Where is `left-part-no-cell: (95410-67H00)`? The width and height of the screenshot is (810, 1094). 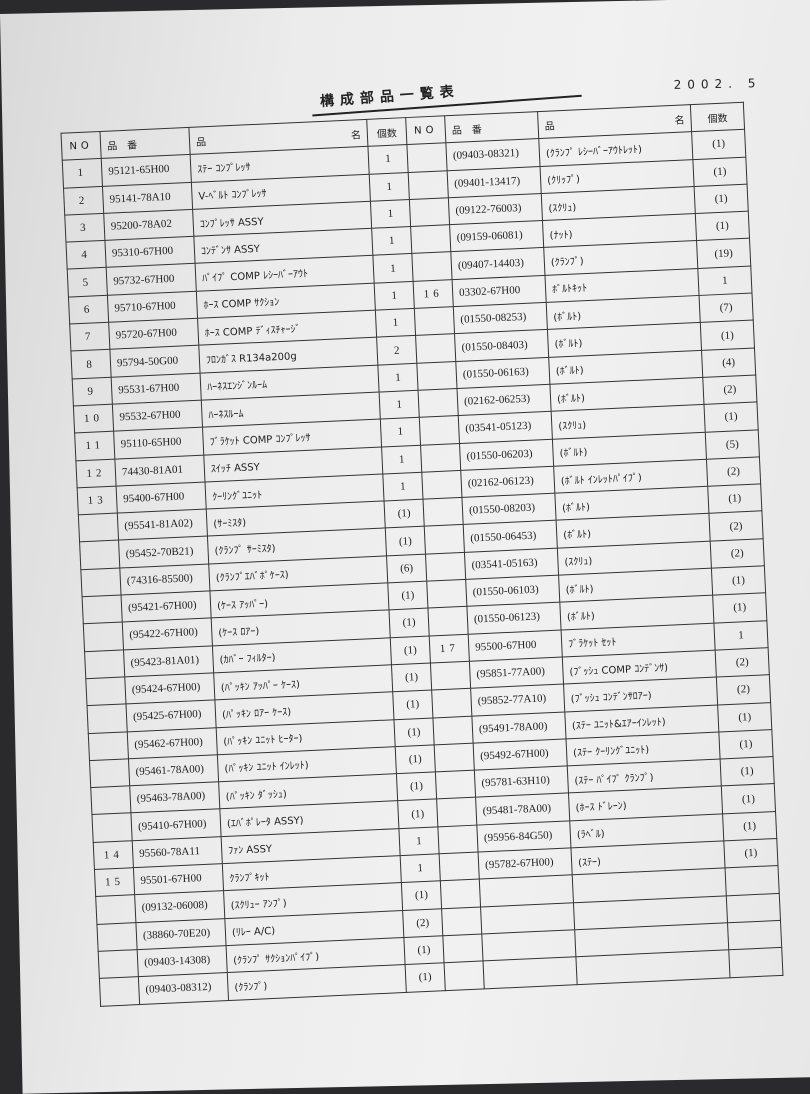 left-part-no-cell: (95410-67H00) is located at coordinates (176, 825).